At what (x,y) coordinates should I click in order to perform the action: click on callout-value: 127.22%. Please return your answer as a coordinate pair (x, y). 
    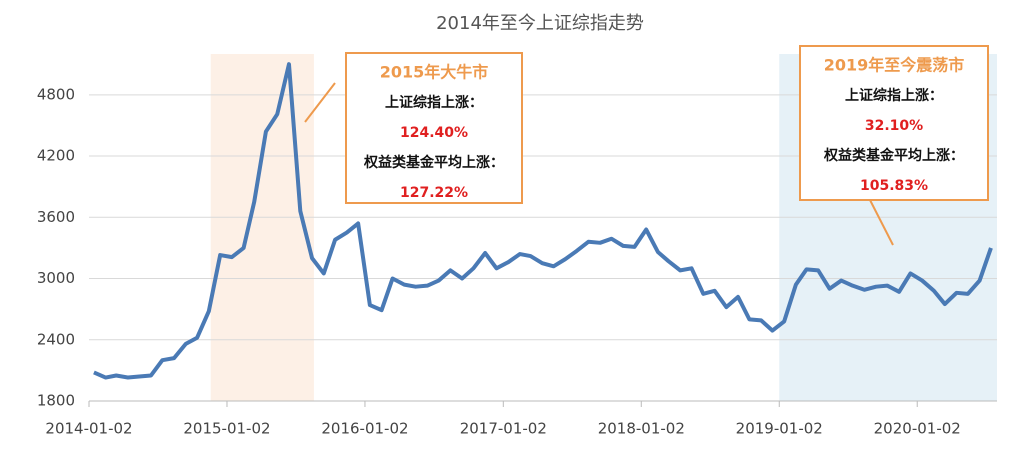
    Looking at the image, I should click on (434, 193).